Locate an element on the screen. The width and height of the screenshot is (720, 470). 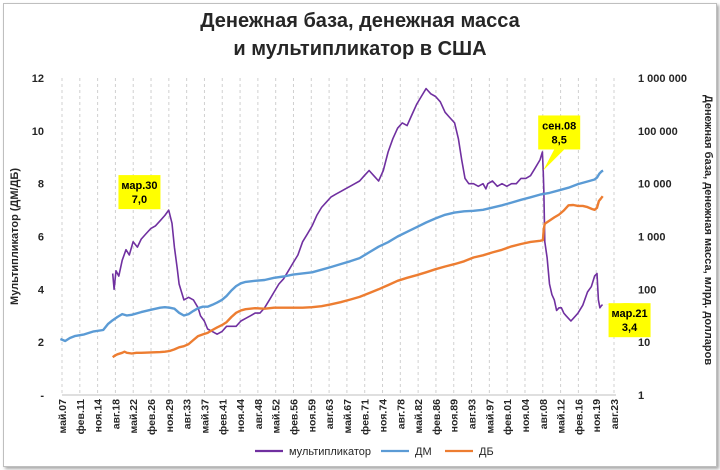
x-tick-label: фев.01 is located at coordinates (508, 417).